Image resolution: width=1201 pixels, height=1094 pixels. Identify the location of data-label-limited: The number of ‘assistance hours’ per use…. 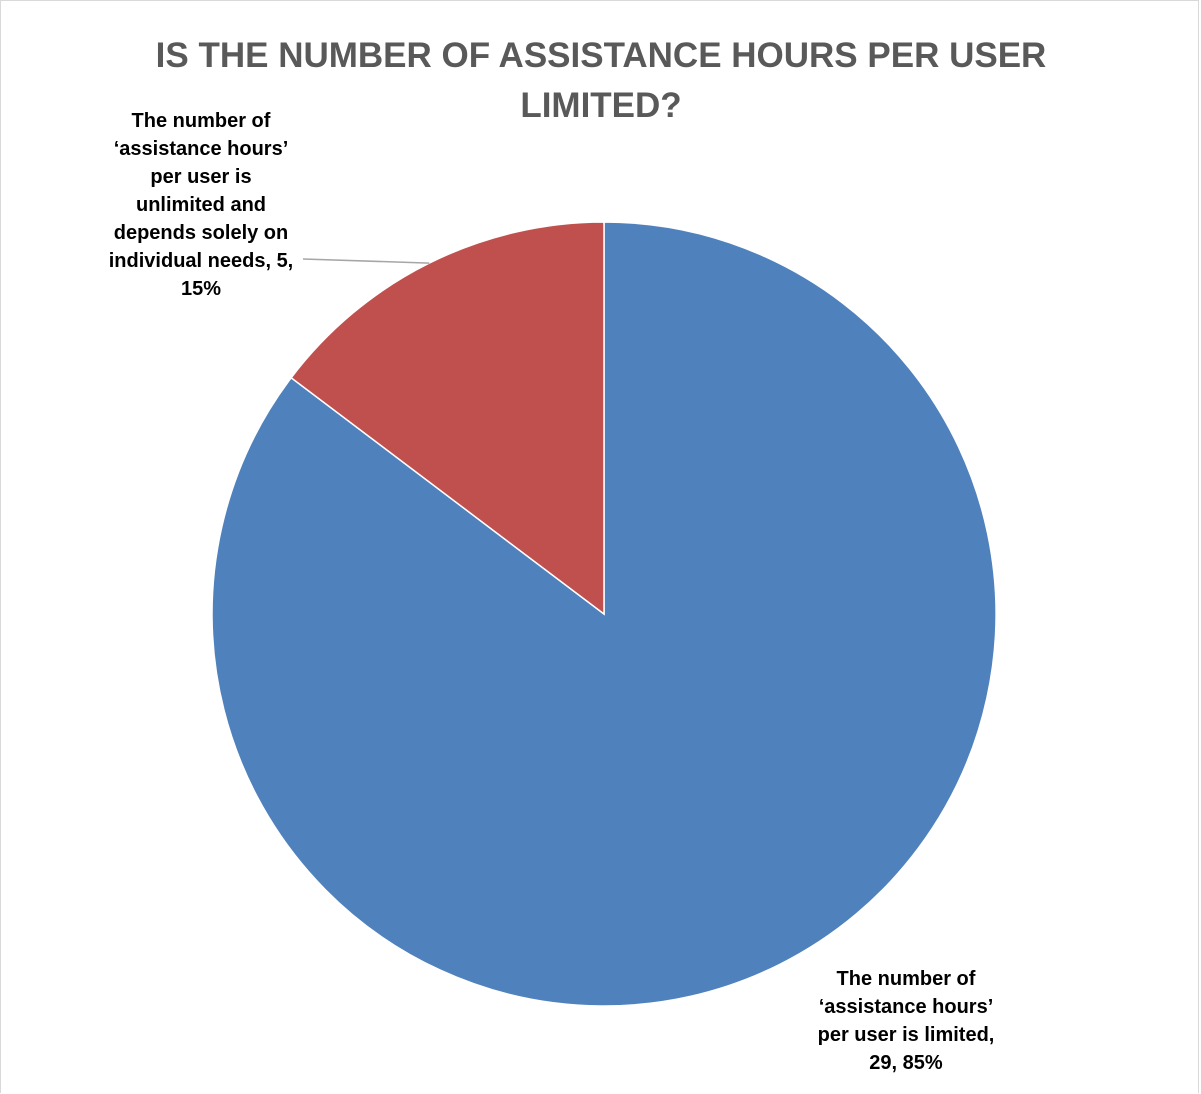
(906, 1021).